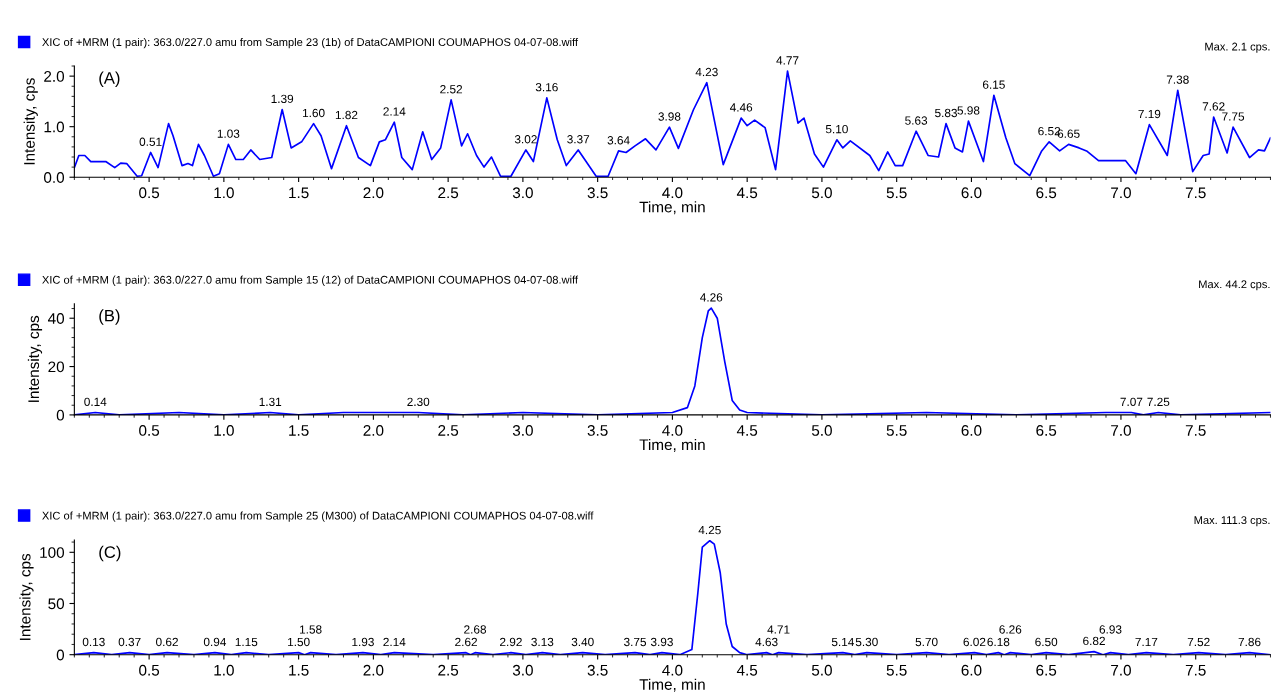 The image size is (1282, 695). I want to click on annotation: 5.30, so click(866, 642).